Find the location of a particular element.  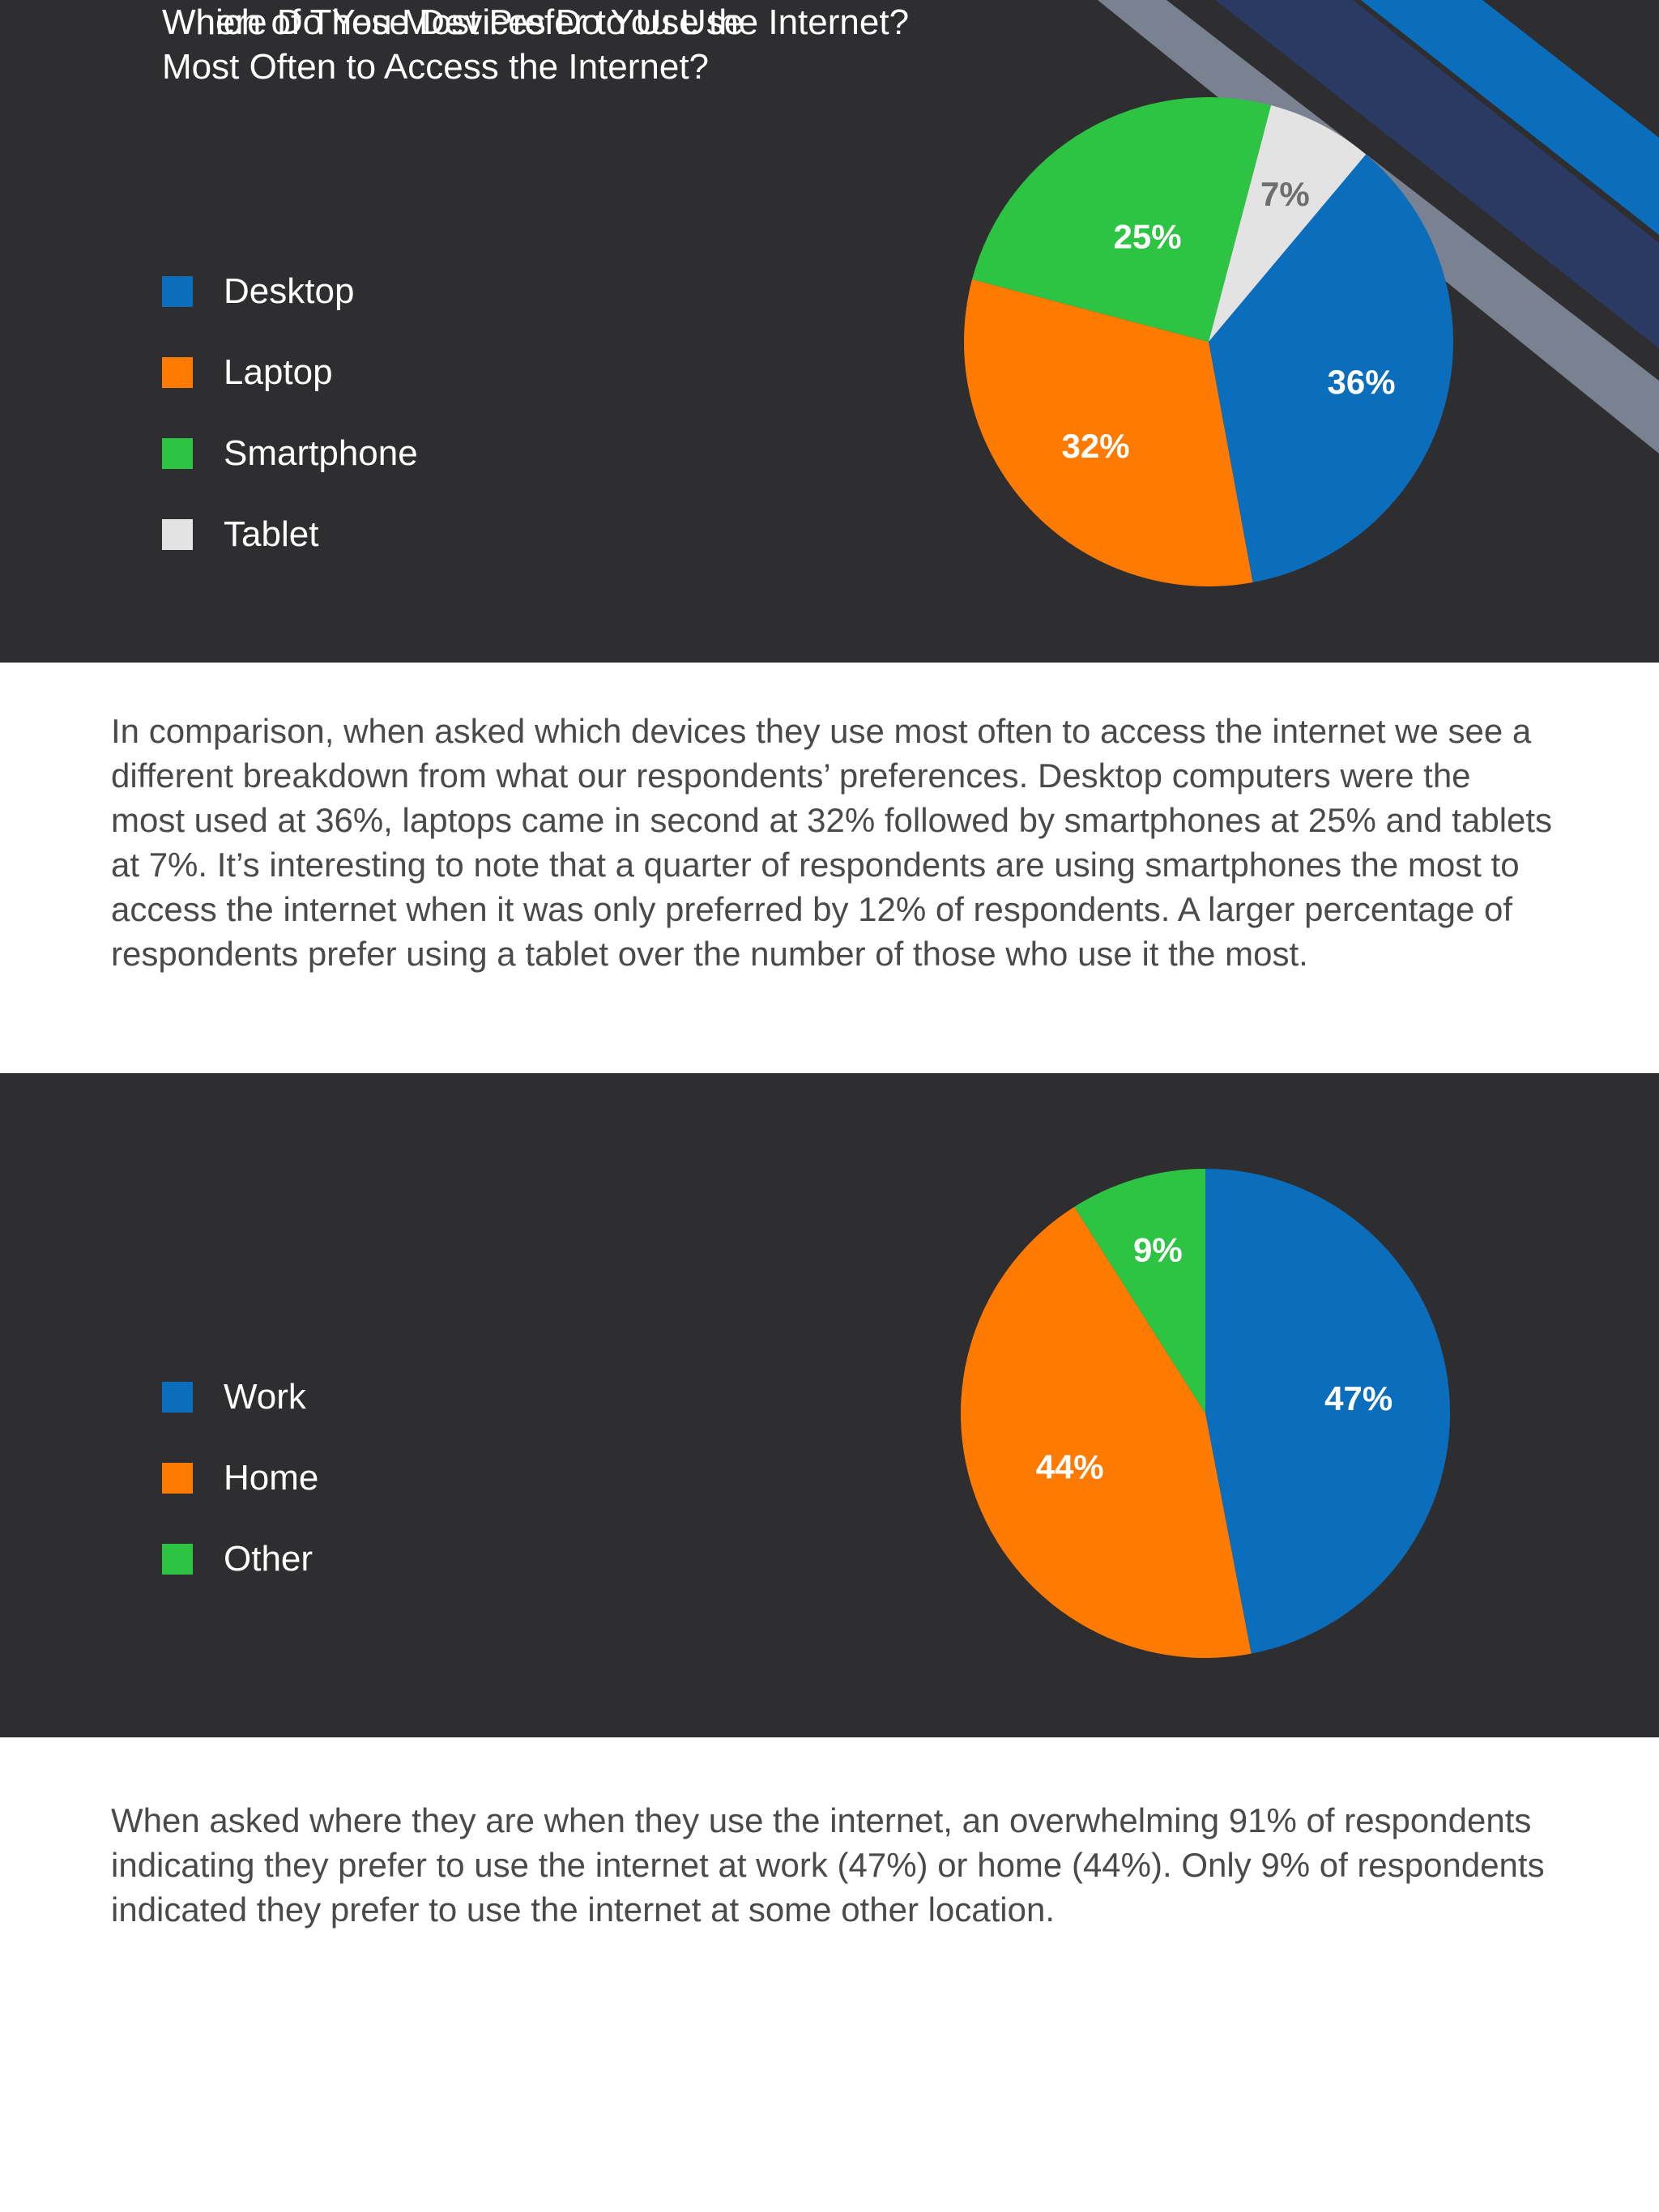

legend-item-laptop: Laptop is located at coordinates (290, 373).